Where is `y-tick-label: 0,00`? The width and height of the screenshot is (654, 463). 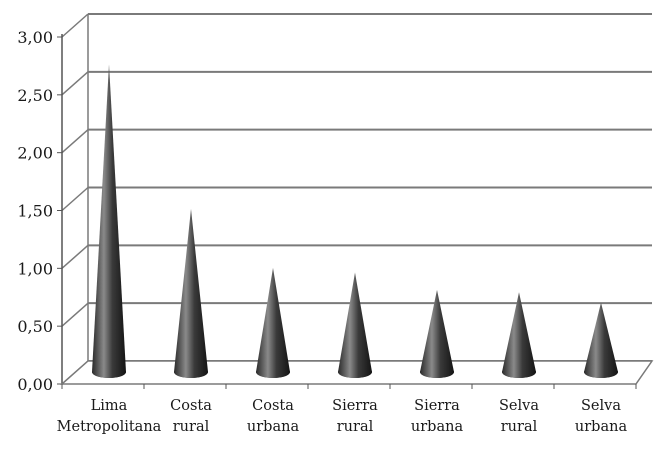
y-tick-label: 0,00 is located at coordinates (35, 384).